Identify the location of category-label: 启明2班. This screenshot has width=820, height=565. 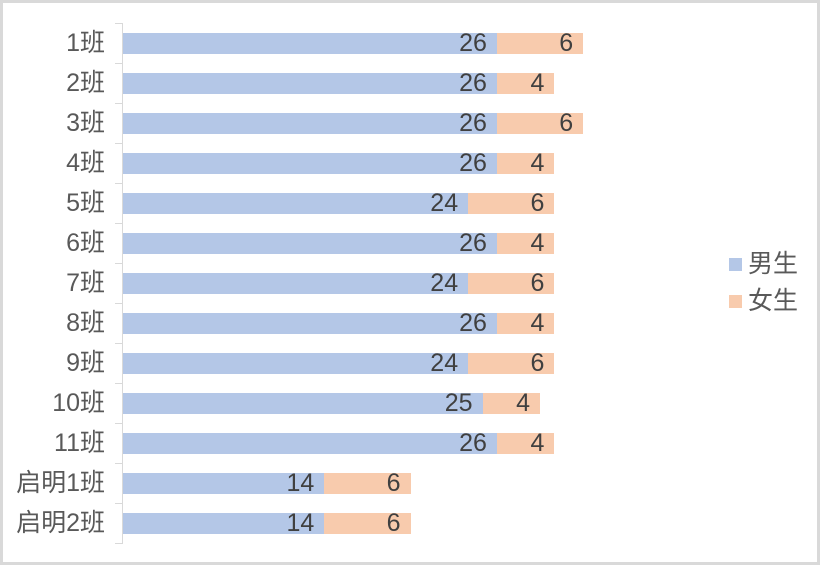
(60, 523).